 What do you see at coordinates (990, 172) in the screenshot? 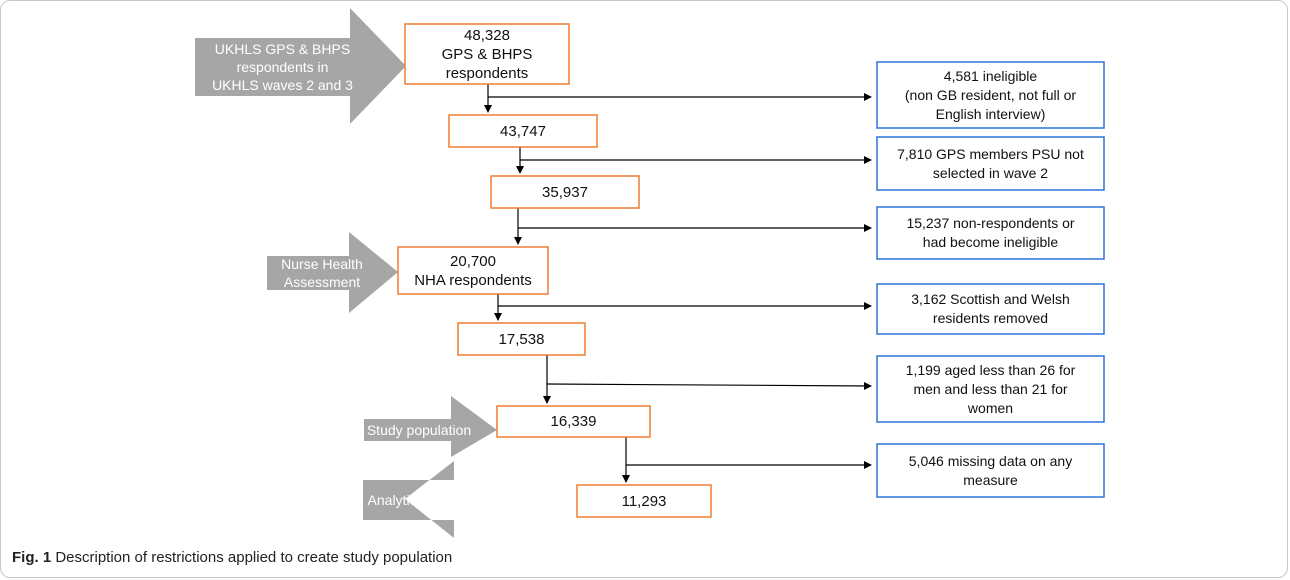
I see `exclusion-box-2-line-2: selected in wave 2` at bounding box center [990, 172].